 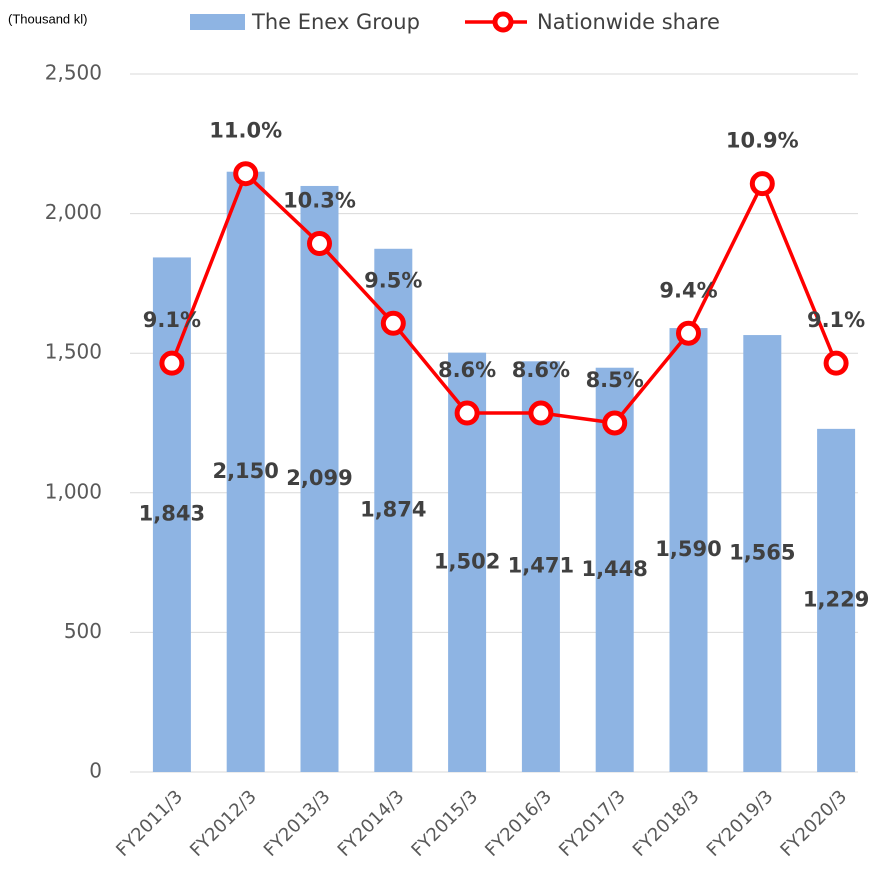 I want to click on y-tick-label: 0, so click(x=95, y=771).